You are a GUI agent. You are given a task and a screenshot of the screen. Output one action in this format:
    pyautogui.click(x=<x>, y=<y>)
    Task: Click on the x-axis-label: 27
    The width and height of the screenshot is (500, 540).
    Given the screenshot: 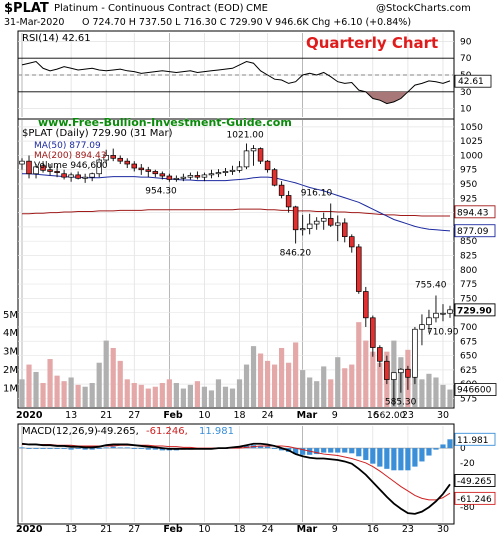 What is the action you would take?
    pyautogui.click(x=134, y=529)
    